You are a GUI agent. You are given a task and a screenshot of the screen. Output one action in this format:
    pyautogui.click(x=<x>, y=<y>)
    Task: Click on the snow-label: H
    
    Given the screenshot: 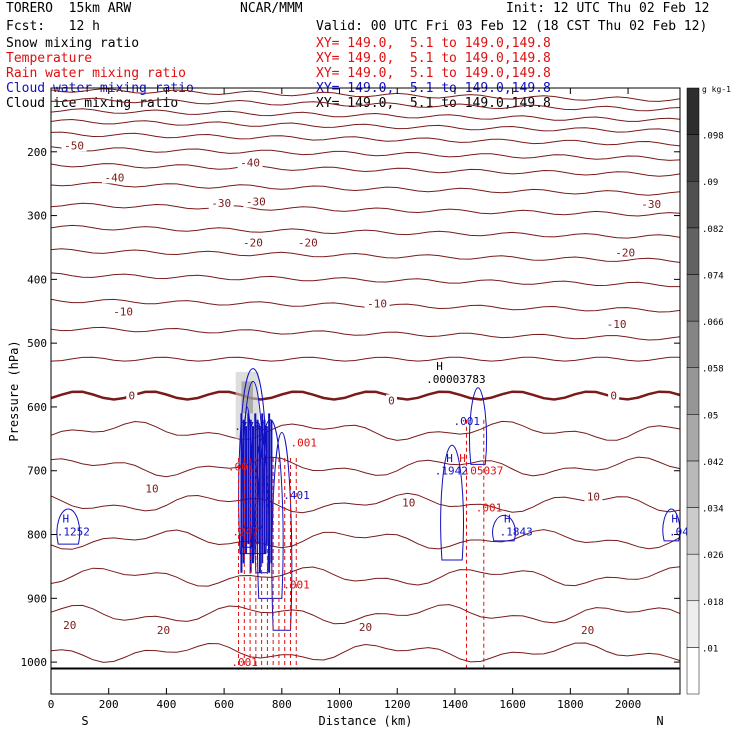 What is the action you would take?
    pyautogui.click(x=439, y=366)
    